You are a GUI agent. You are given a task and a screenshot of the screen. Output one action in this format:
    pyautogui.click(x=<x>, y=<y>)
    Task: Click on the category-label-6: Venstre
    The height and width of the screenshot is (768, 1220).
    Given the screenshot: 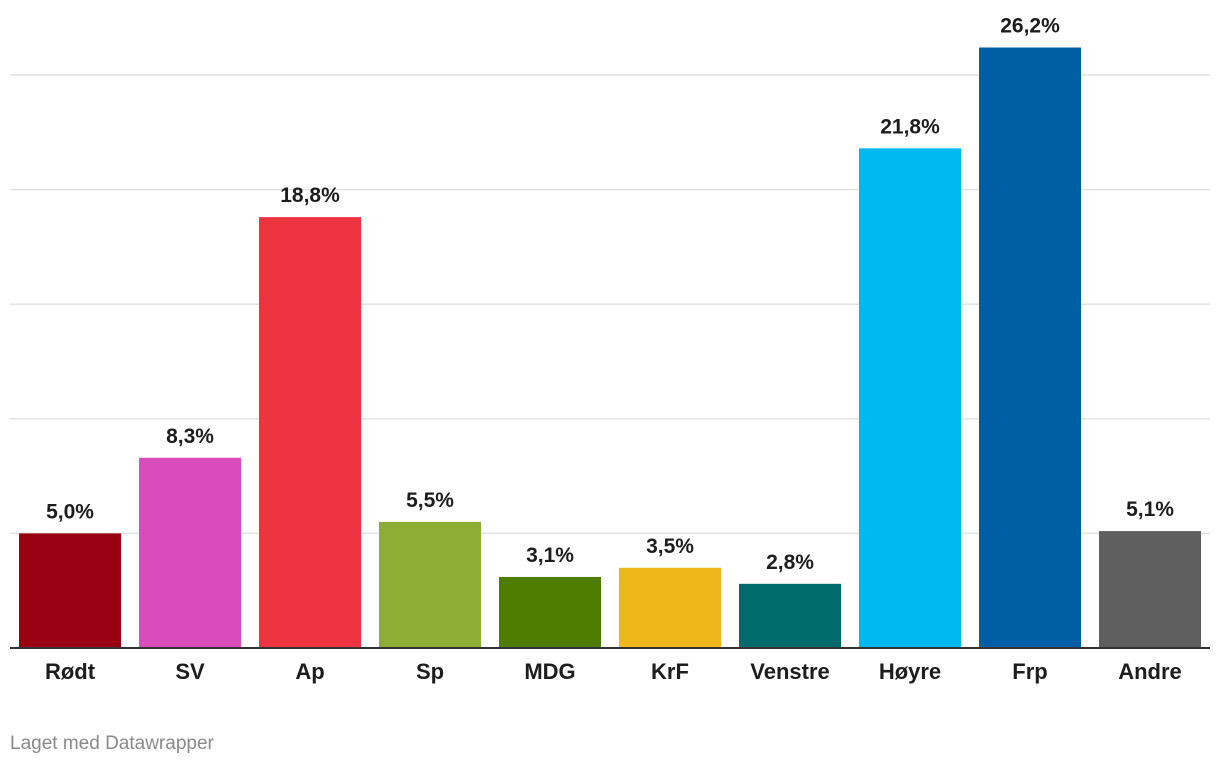 What is the action you would take?
    pyautogui.click(x=790, y=671)
    